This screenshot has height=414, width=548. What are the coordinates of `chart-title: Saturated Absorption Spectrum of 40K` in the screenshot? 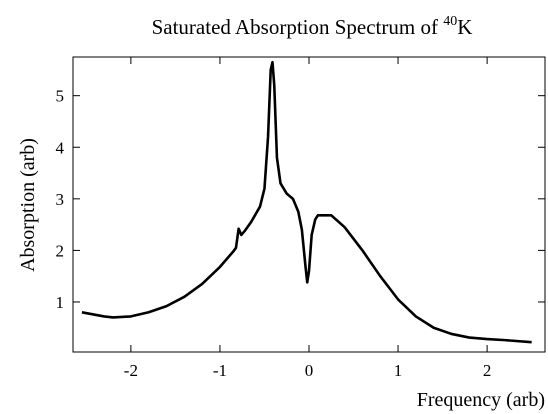 It's located at (312, 26).